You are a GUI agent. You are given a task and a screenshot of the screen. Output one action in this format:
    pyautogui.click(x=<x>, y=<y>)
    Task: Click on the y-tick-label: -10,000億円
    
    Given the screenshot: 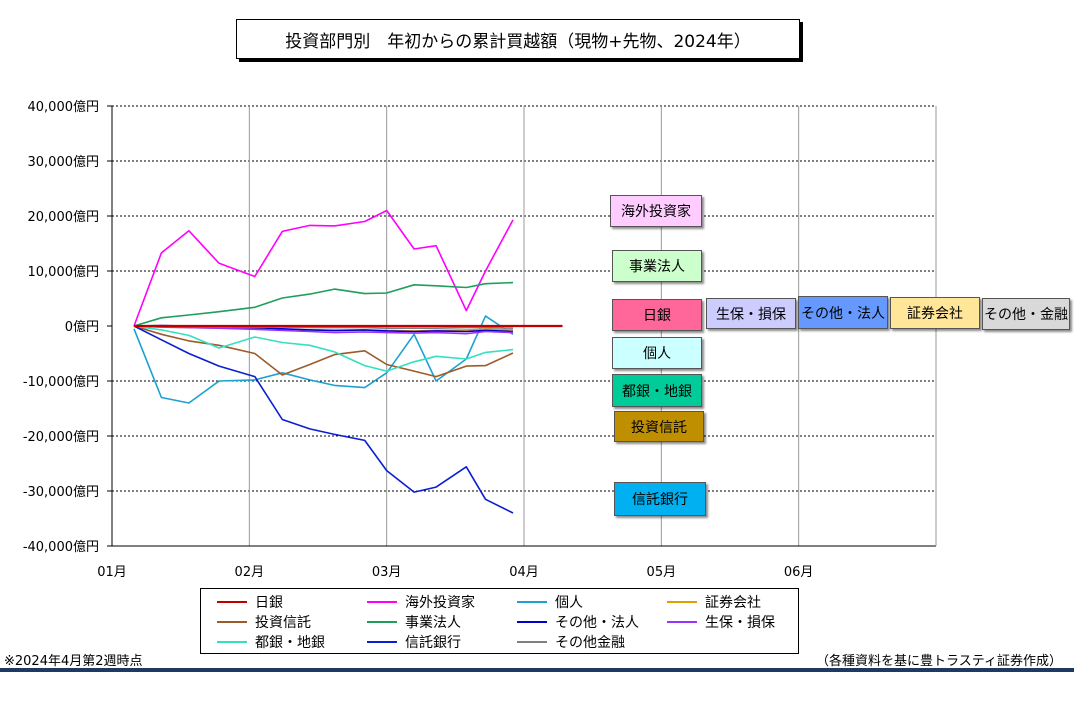 What is the action you would take?
    pyautogui.click(x=61, y=382)
    